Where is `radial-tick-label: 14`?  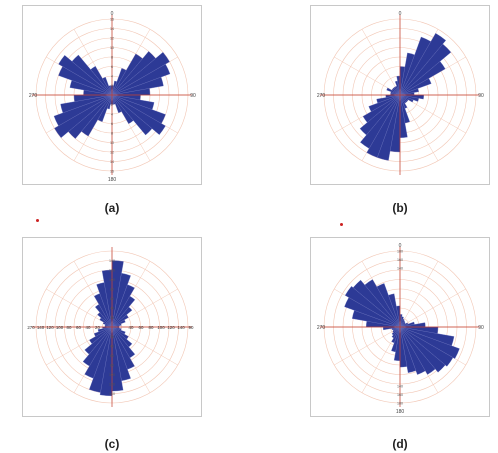
radial-tick-label: 14 is located at coordinates (112, 29).